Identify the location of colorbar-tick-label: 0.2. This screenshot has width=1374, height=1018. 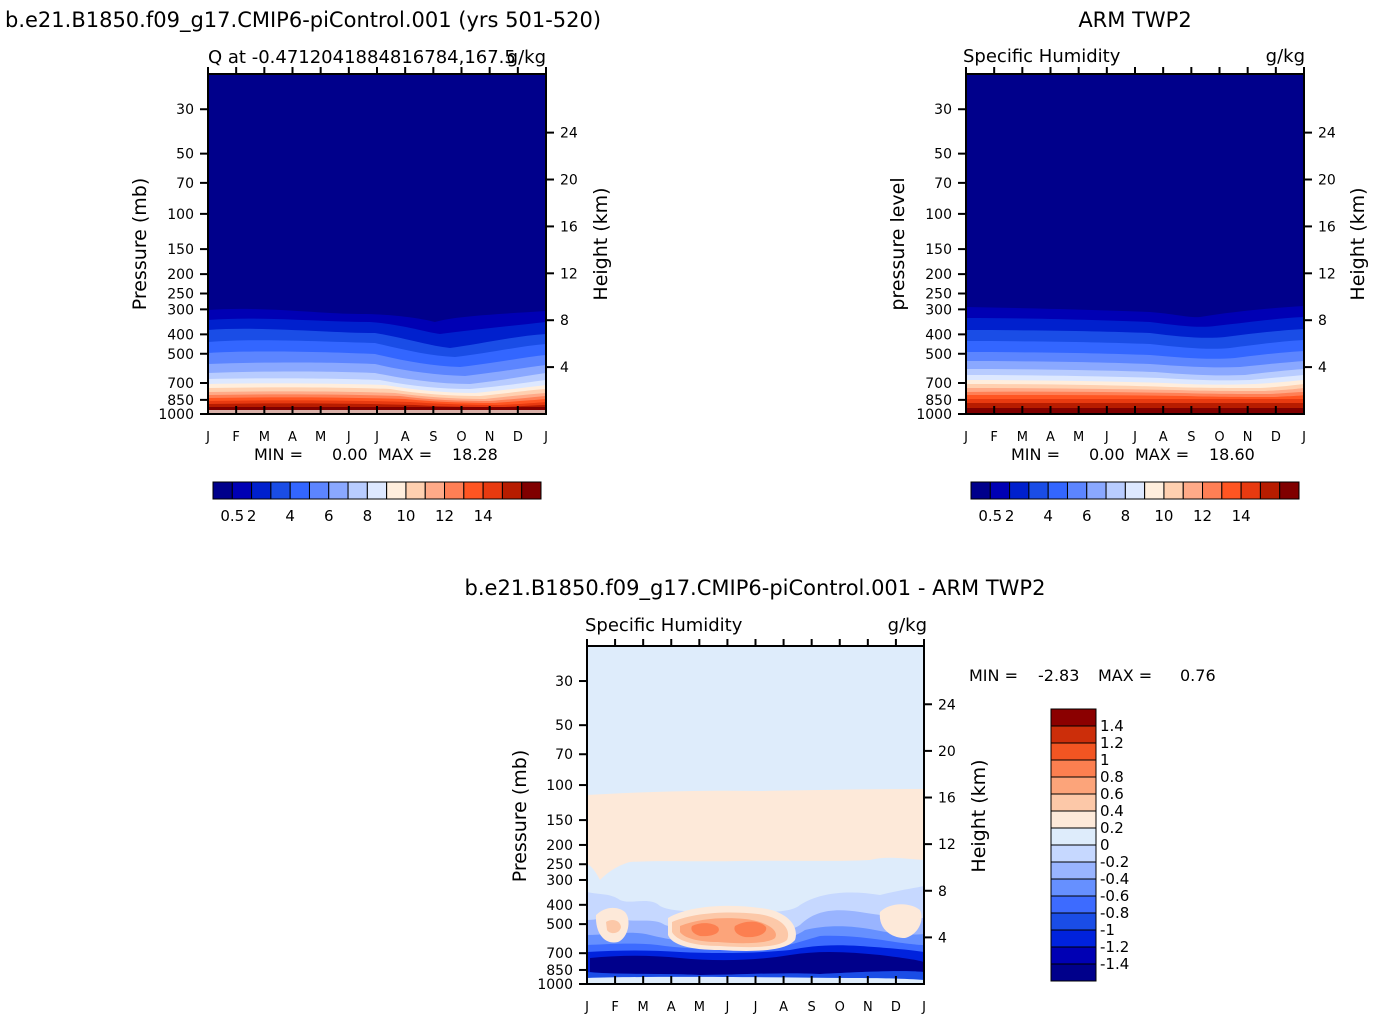
(1112, 828).